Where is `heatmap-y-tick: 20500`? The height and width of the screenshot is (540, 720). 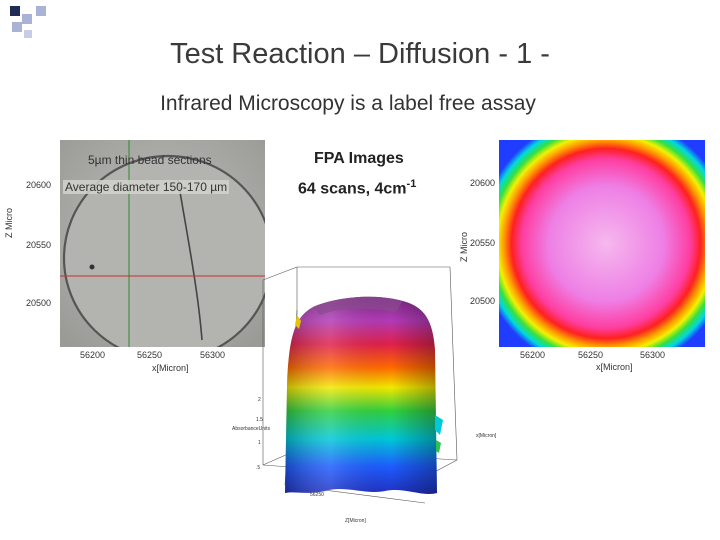 heatmap-y-tick: 20500 is located at coordinates (483, 301).